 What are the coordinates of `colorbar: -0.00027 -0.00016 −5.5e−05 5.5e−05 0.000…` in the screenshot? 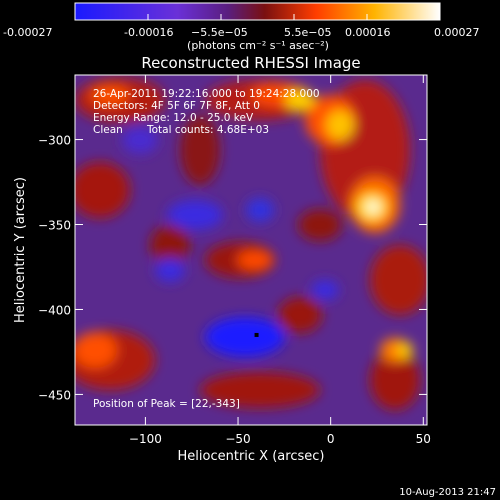 It's located at (241, 27).